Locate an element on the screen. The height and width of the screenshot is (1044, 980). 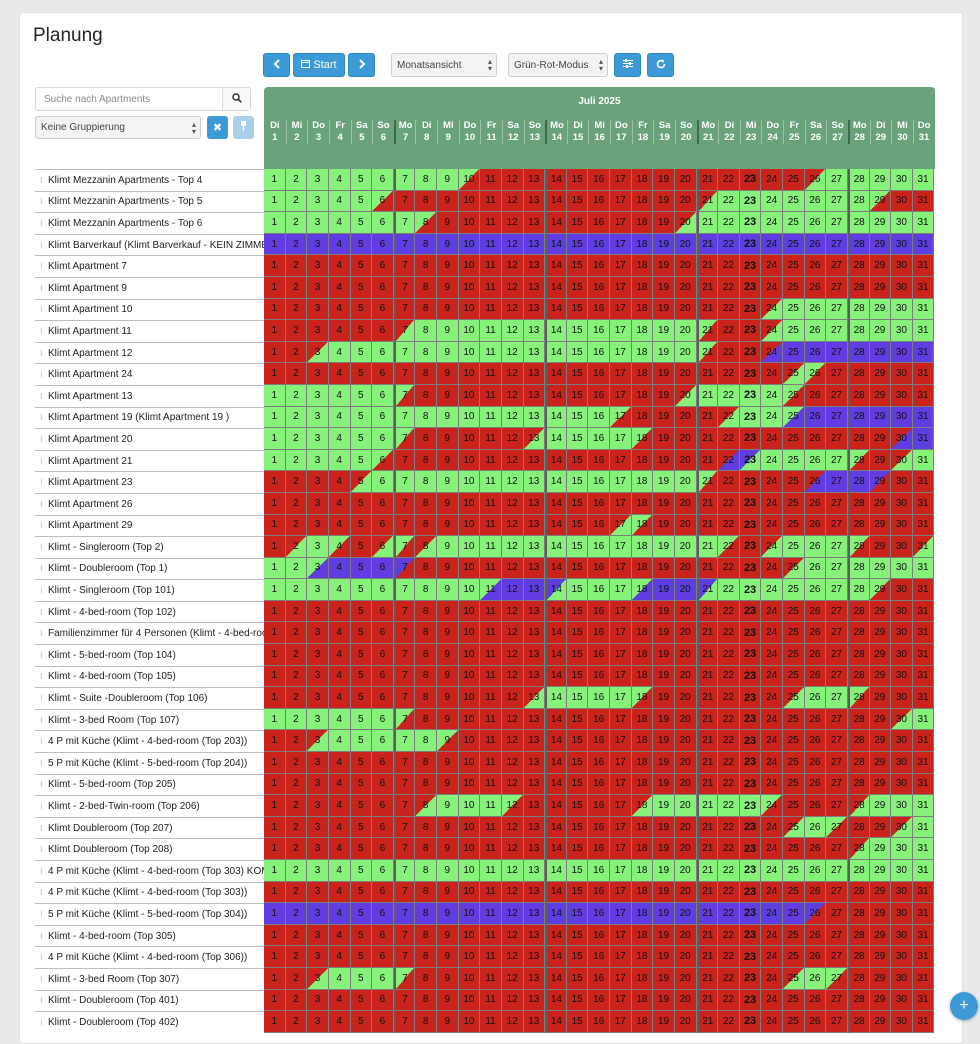
apartment-row: ⌇ Klimt - 3-bed Room (Top 307) is located at coordinates (149, 978).